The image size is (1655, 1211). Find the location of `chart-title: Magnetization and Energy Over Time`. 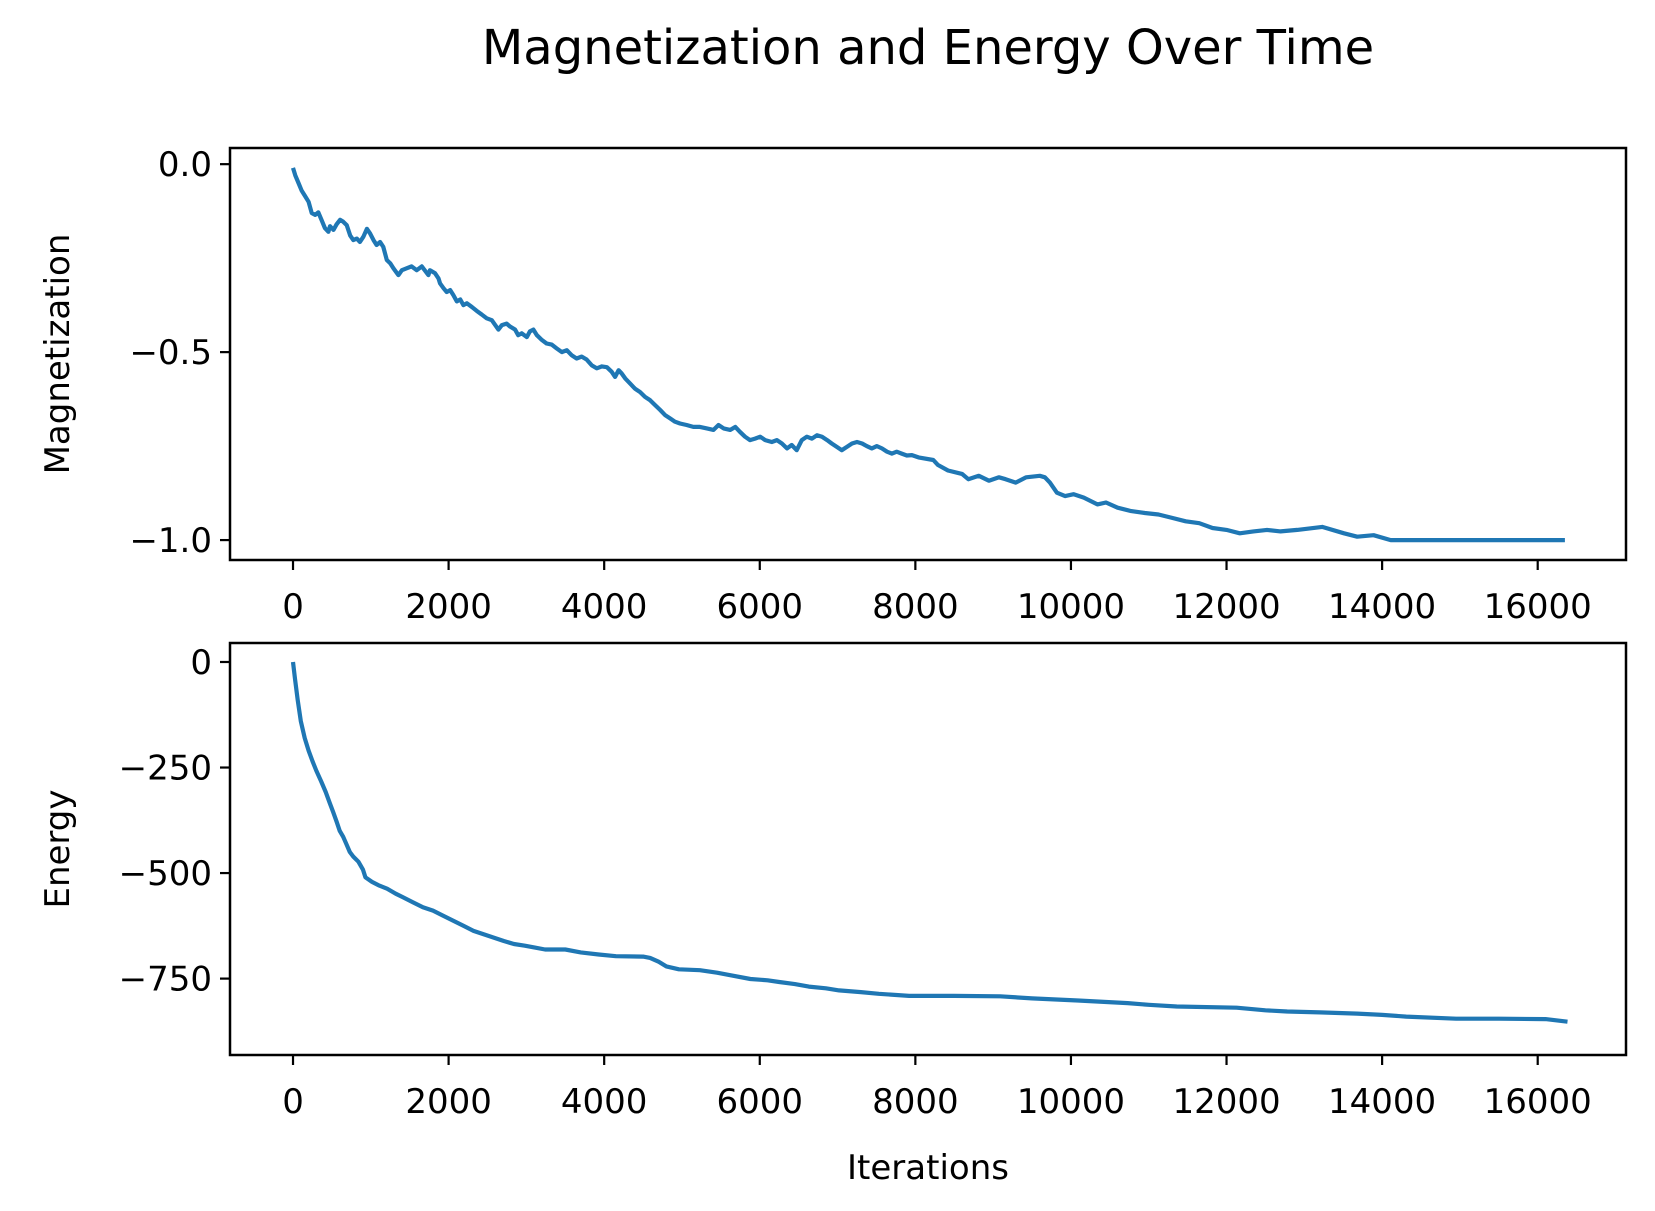

chart-title: Magnetization and Energy Over Time is located at coordinates (928, 48).